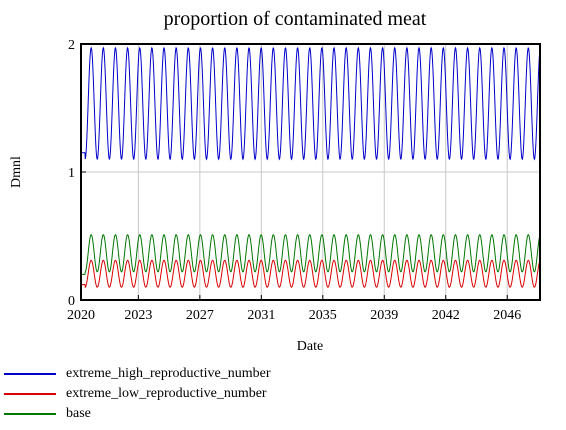 Image resolution: width=566 pixels, height=430 pixels. Describe the element at coordinates (71, 301) in the screenshot. I see `y-tick-label: 0` at that location.